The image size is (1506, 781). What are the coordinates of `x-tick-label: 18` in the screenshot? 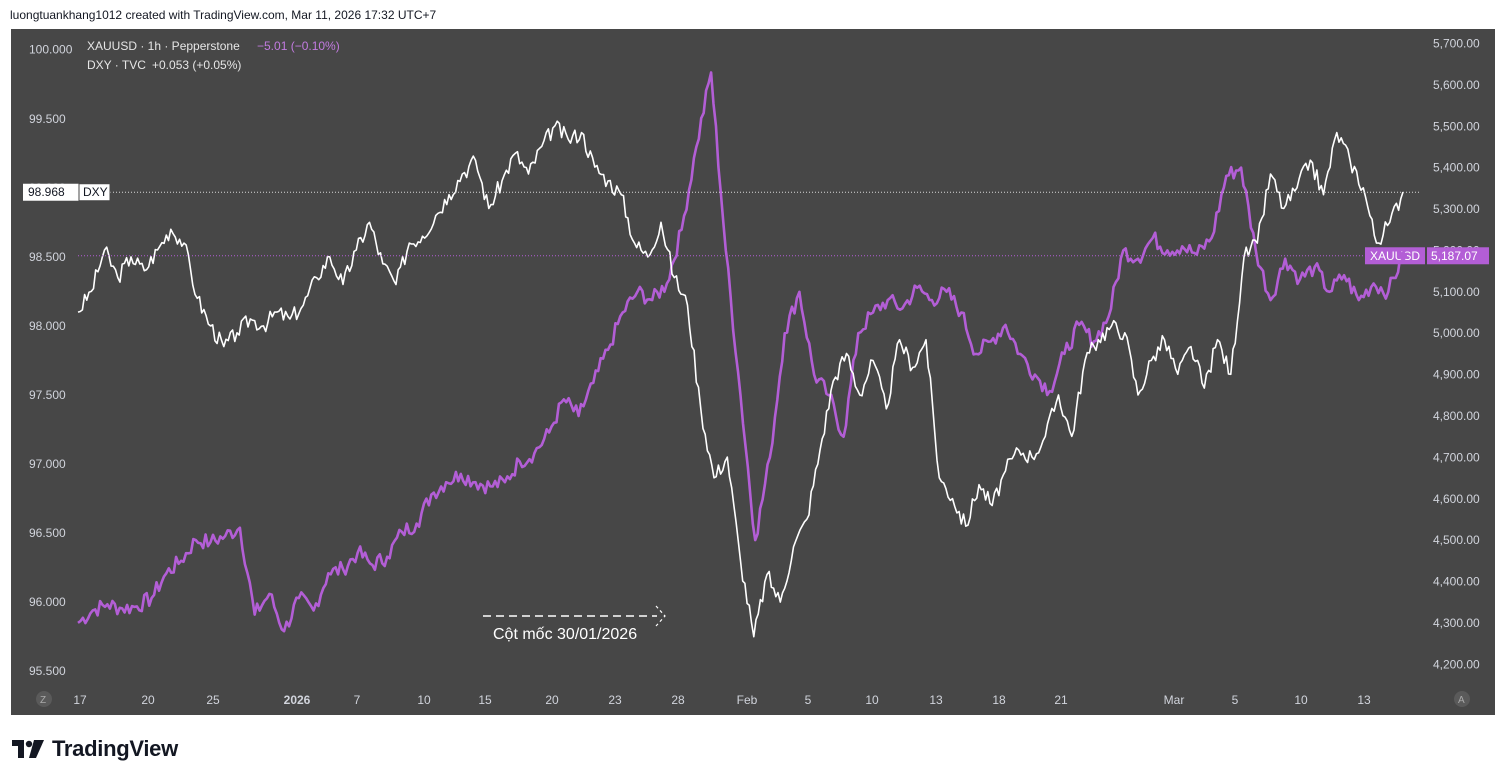 It's located at (999, 700).